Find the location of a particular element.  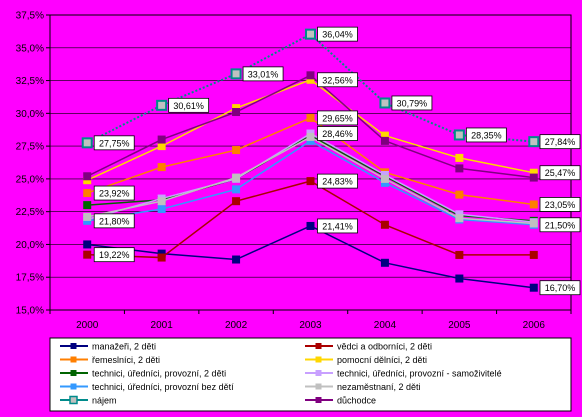

data-label: 19,22% is located at coordinates (114, 255).